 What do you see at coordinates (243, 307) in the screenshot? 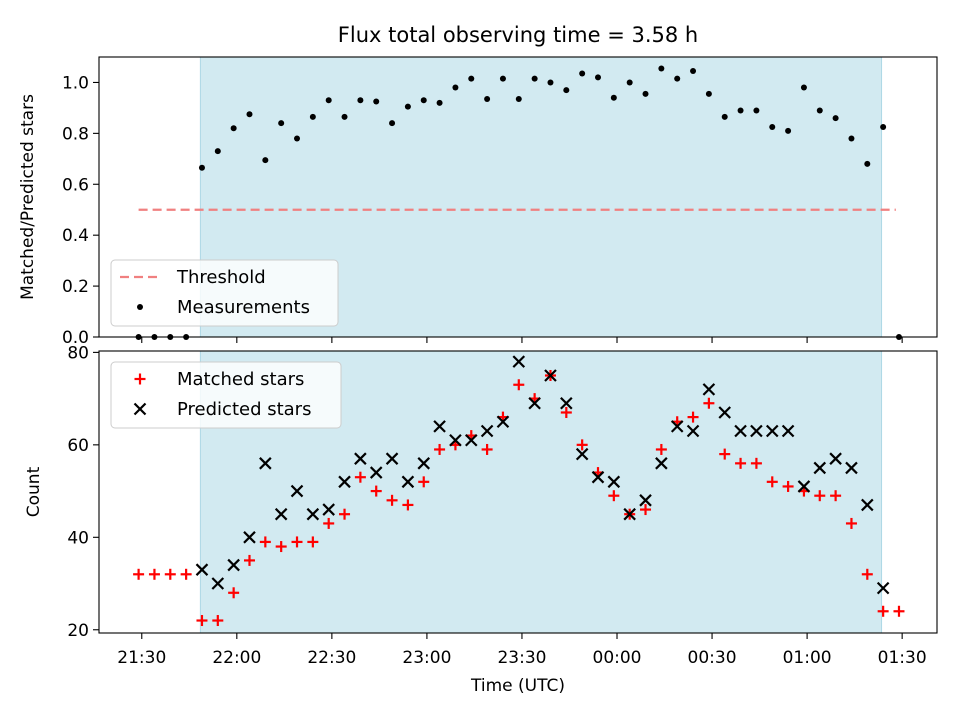
I see `legend-label: Measurements` at bounding box center [243, 307].